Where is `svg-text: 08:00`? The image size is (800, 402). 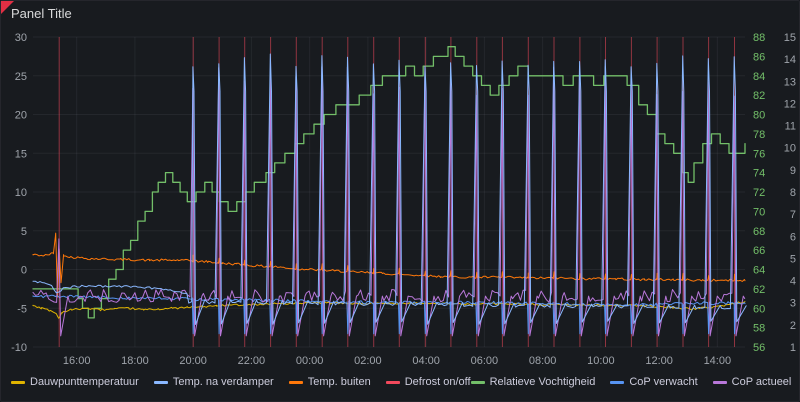
svg-text: 08:00 is located at coordinates (543, 361).